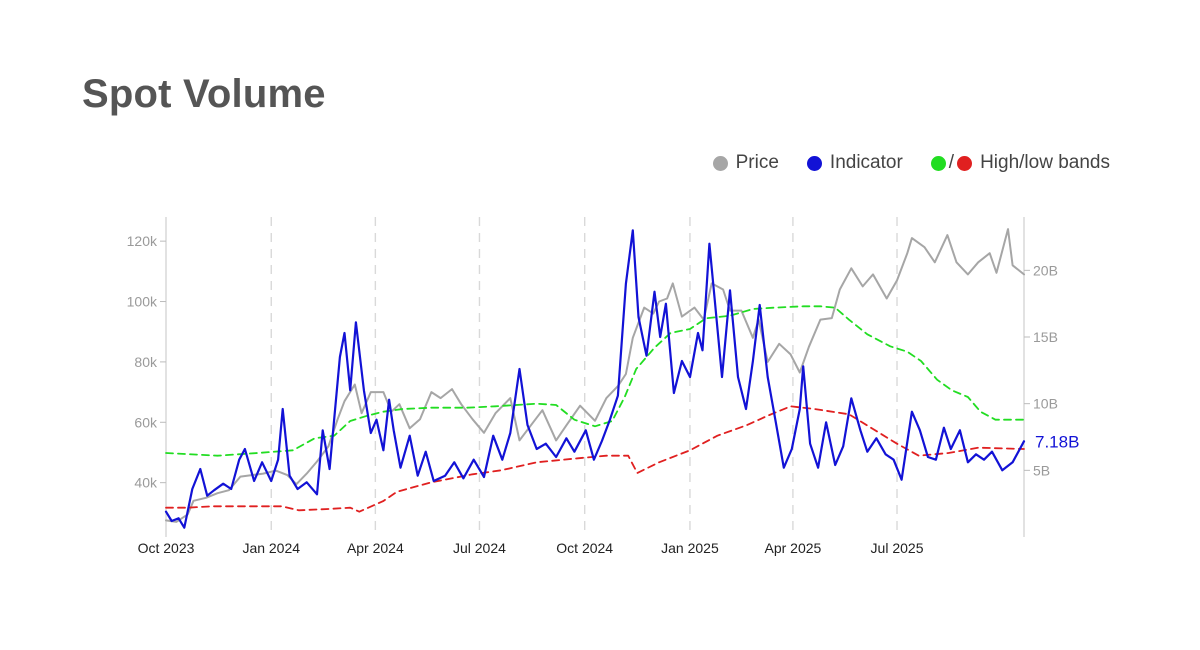  I want to click on legend-slash: /, so click(951, 162).